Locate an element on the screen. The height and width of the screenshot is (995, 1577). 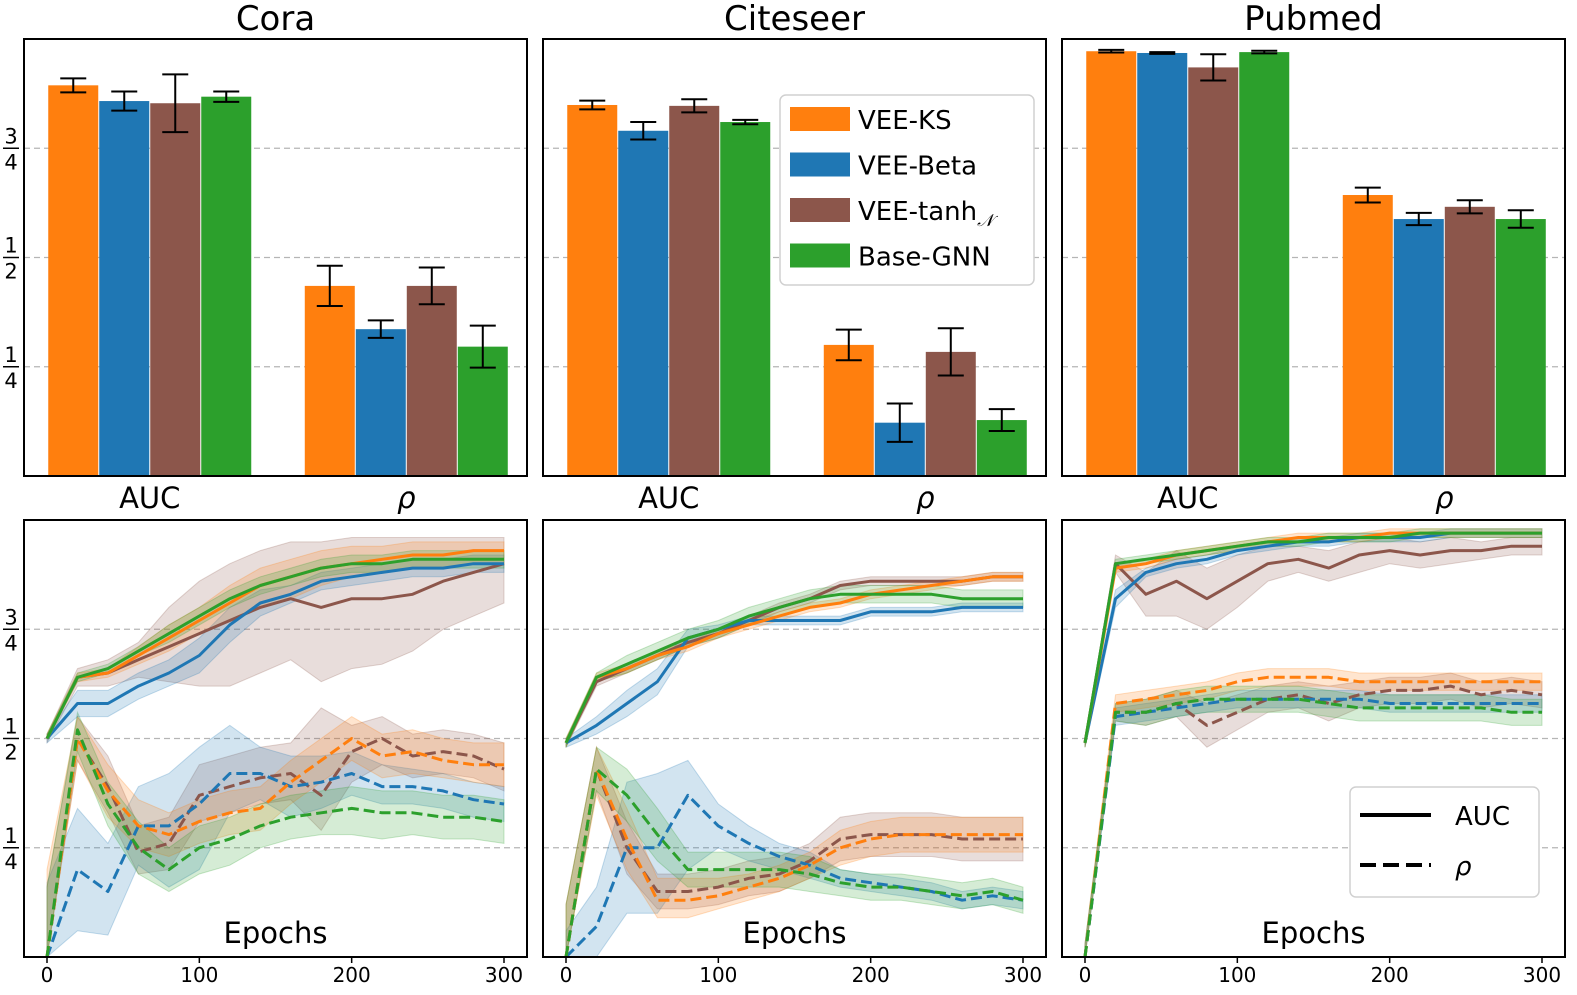
band-vee-ks-rho is located at coordinates (794, 851).